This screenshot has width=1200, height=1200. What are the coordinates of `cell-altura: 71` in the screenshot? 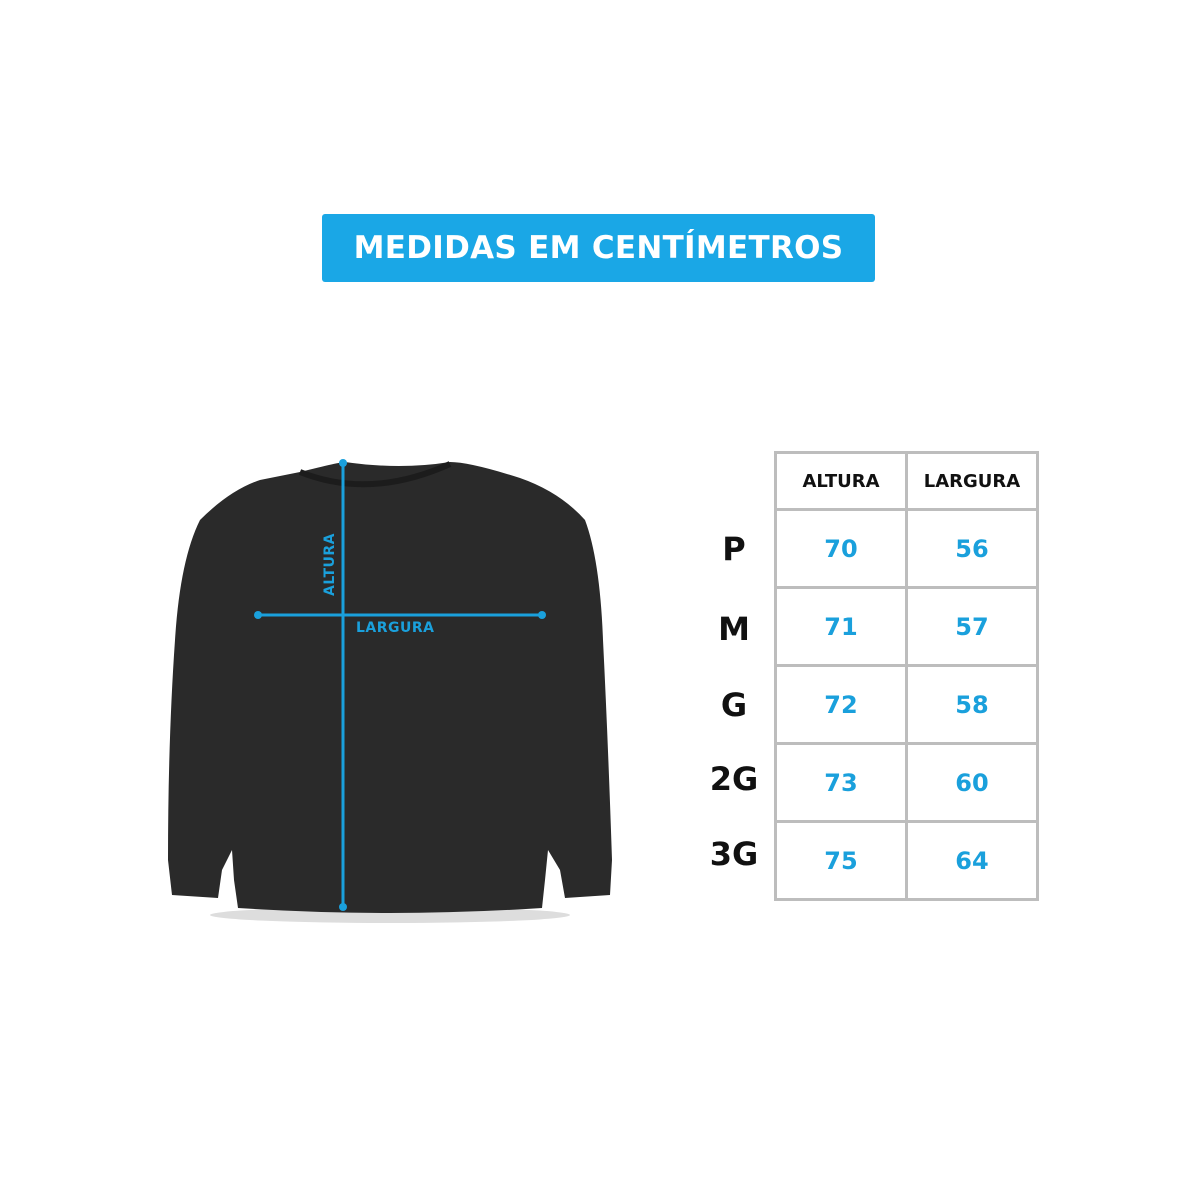 It's located at (841, 626).